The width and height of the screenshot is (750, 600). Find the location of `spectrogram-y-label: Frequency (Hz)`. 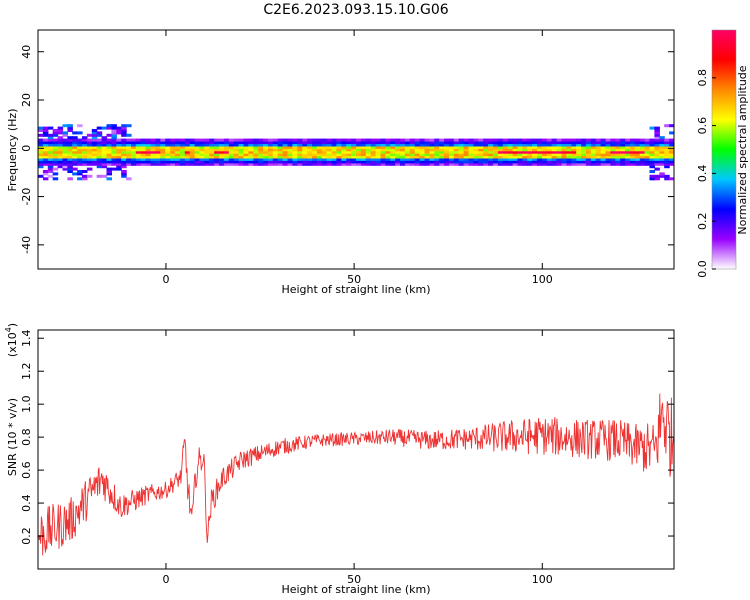

spectrogram-y-label: Frequency (Hz) is located at coordinates (12, 150).